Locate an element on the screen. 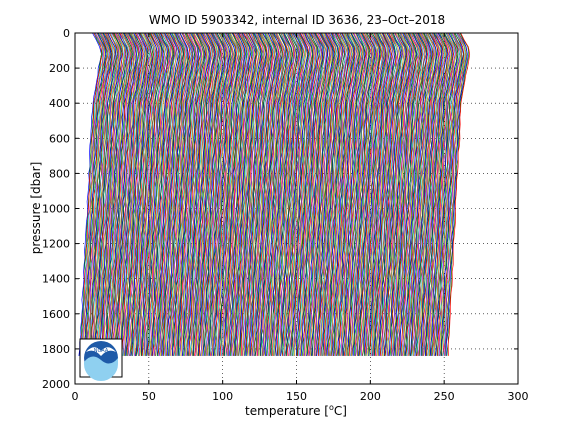  y-tick-label: 0 is located at coordinates (66, 33).